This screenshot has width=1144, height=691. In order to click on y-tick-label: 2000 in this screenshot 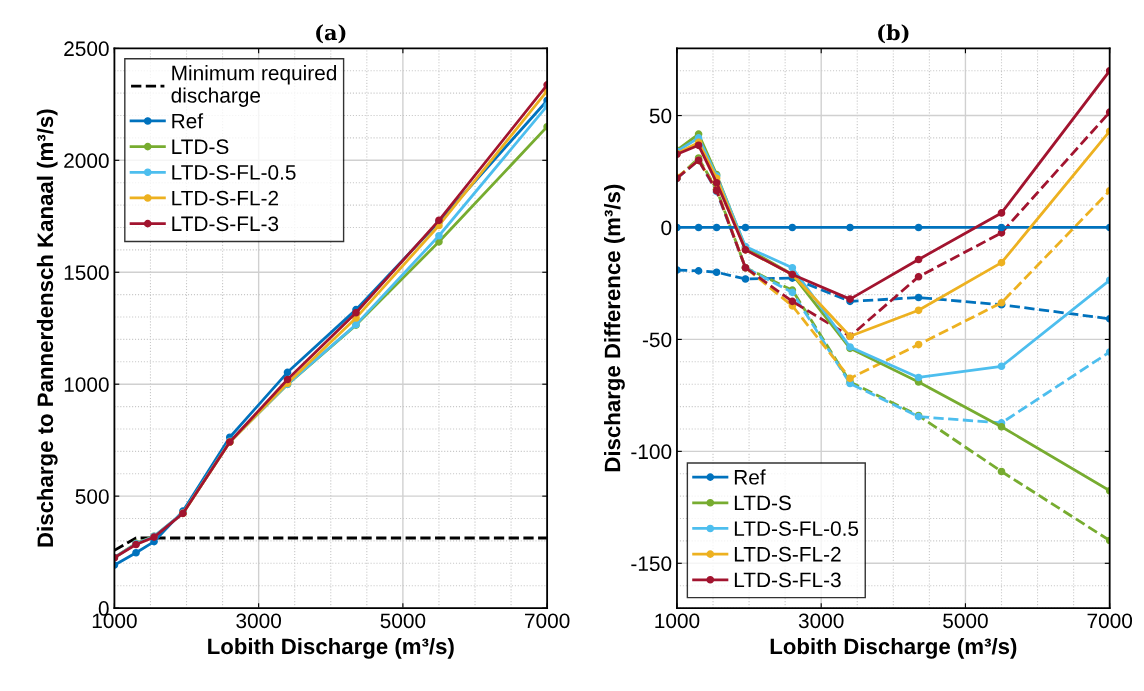, I will do `click(86, 161)`.